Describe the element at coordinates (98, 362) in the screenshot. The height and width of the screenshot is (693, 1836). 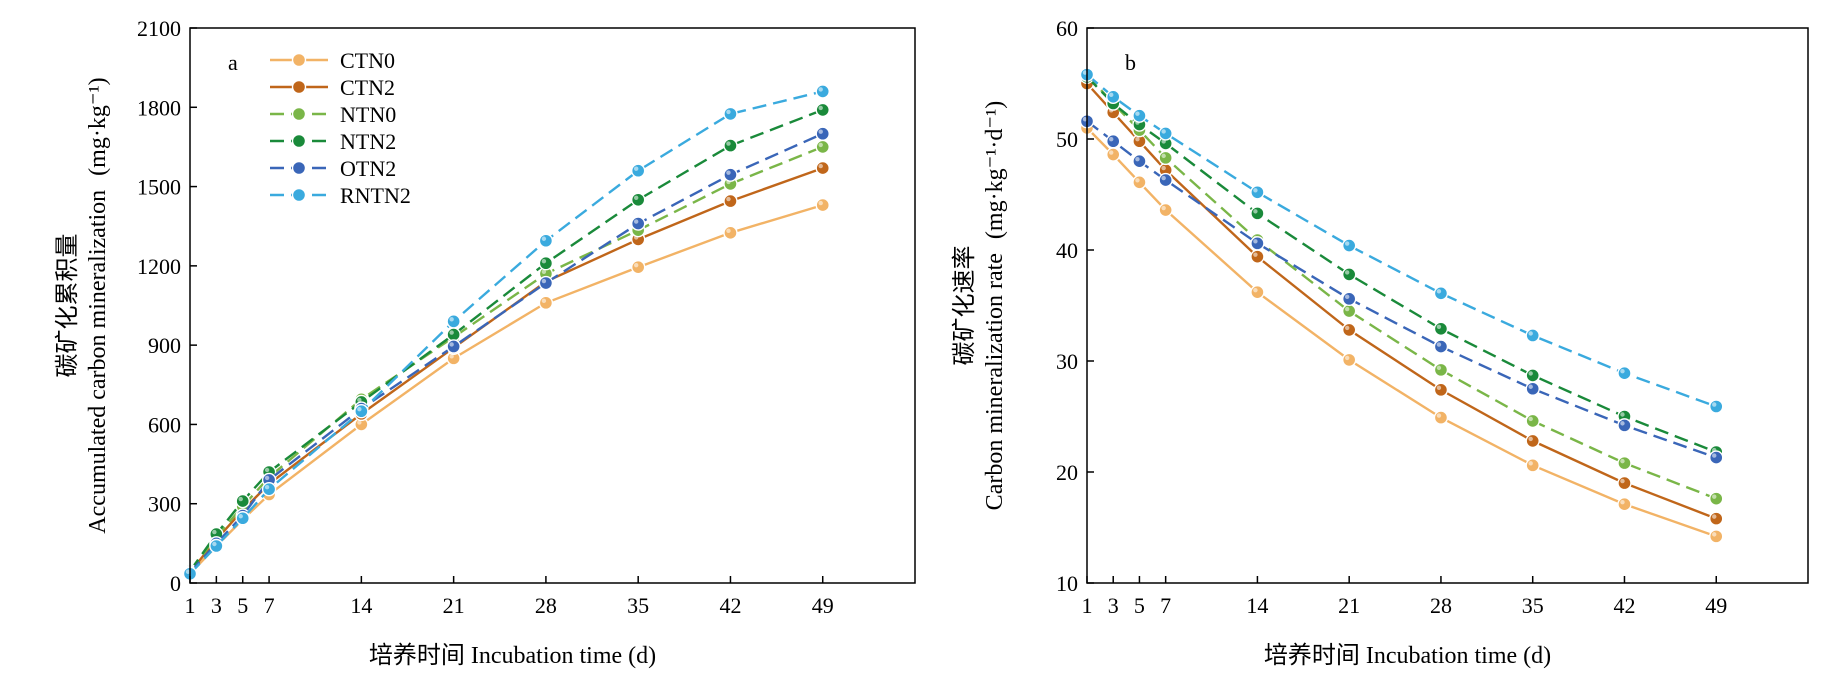
I see `panel-a-y-axis-label-en-text: Accumulated carbon mineralization` at that location.